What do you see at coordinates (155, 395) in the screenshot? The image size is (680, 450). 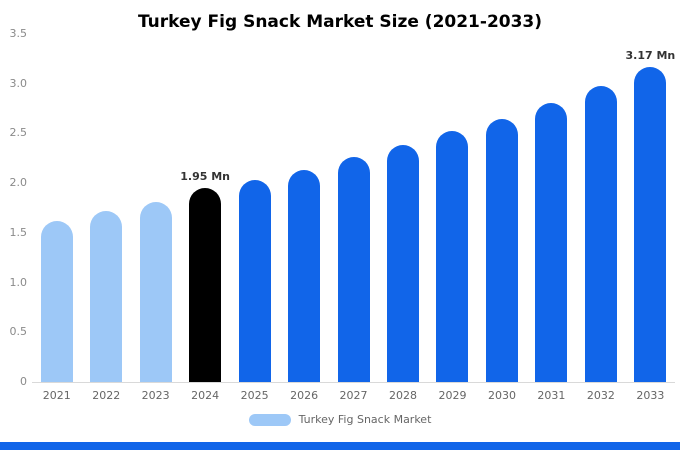 I see `x-tick-label: 2023` at bounding box center [155, 395].